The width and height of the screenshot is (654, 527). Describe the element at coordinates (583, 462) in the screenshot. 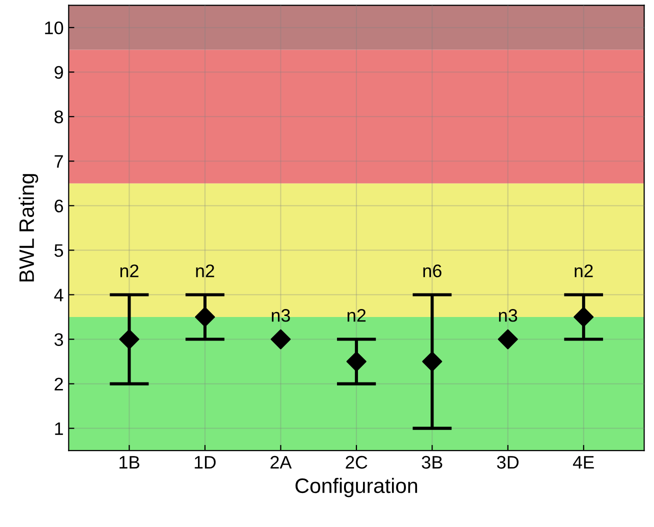

I see `x-tick-label: 4E` at that location.